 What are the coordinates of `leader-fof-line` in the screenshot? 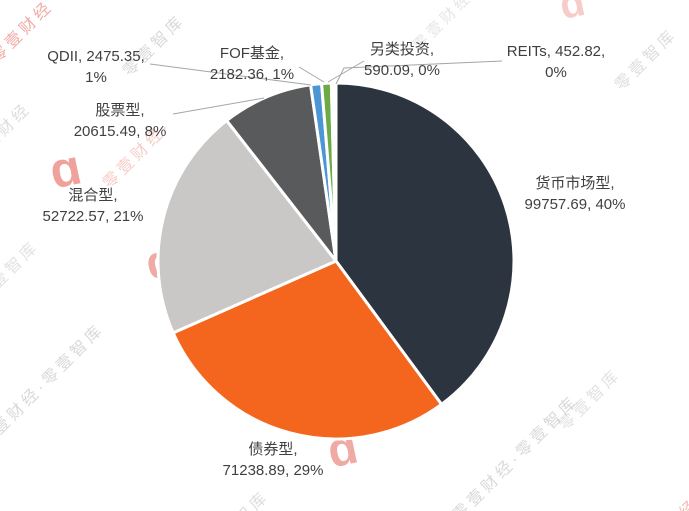 It's located at (311, 74).